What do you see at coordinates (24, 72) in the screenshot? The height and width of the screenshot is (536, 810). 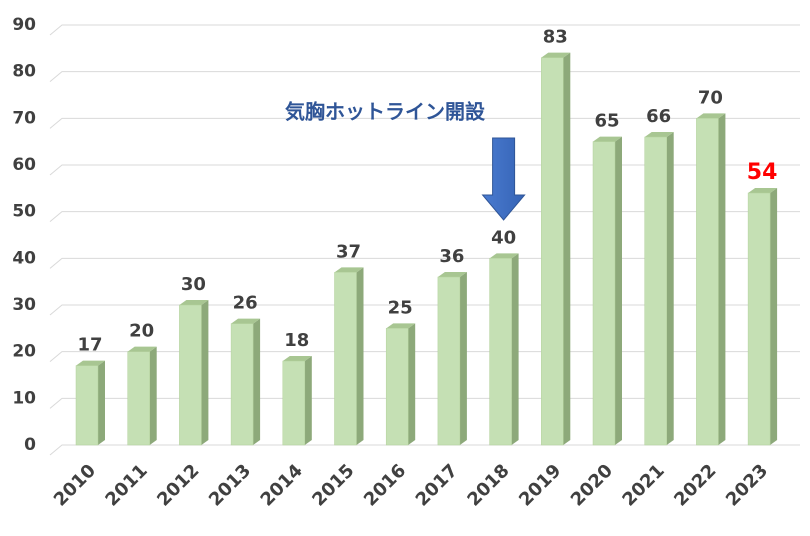 I see `y-tick-label: 80` at bounding box center [24, 72].